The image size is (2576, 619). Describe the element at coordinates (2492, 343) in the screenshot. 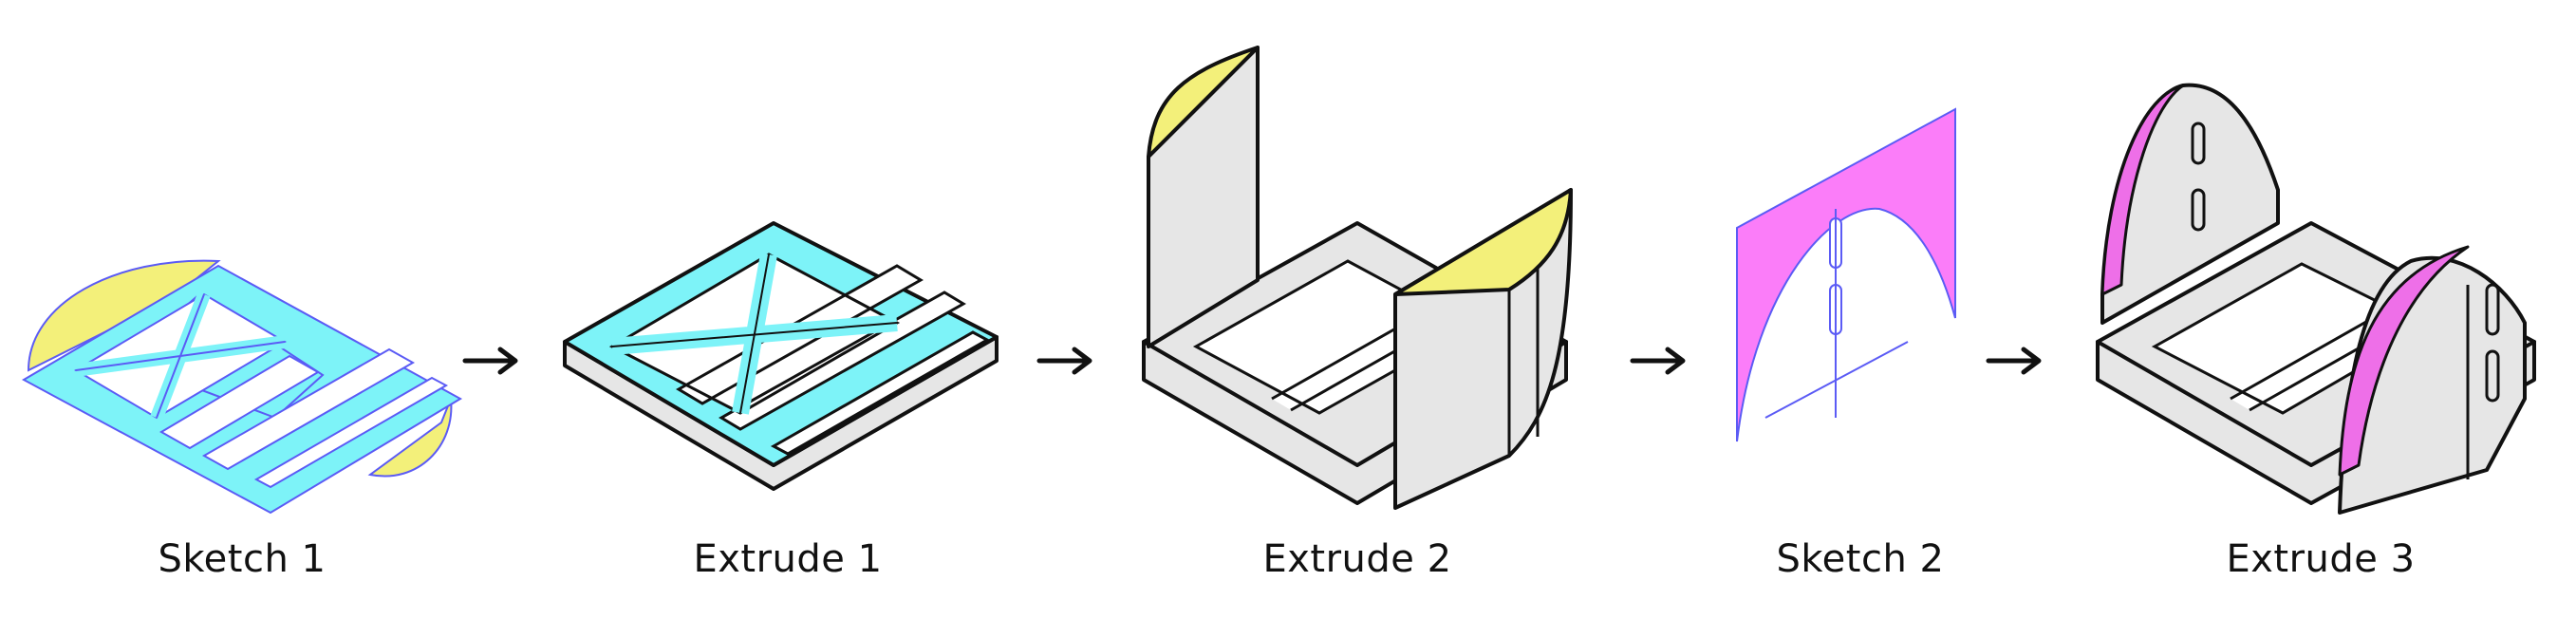

I see `extrude-3-right-slots` at that location.